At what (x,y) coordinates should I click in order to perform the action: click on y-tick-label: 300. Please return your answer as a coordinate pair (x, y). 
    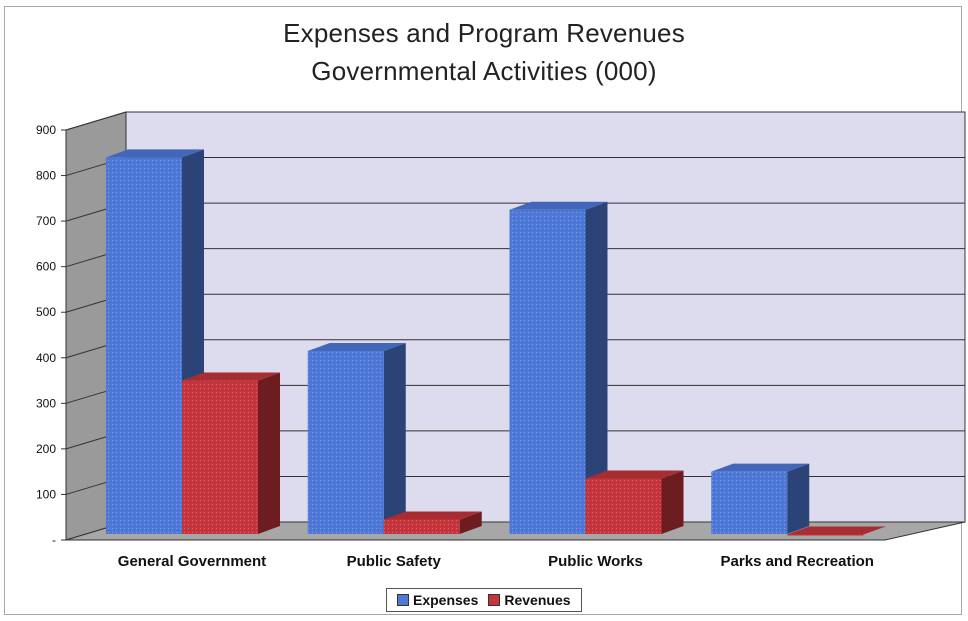
    Looking at the image, I should click on (46, 403).